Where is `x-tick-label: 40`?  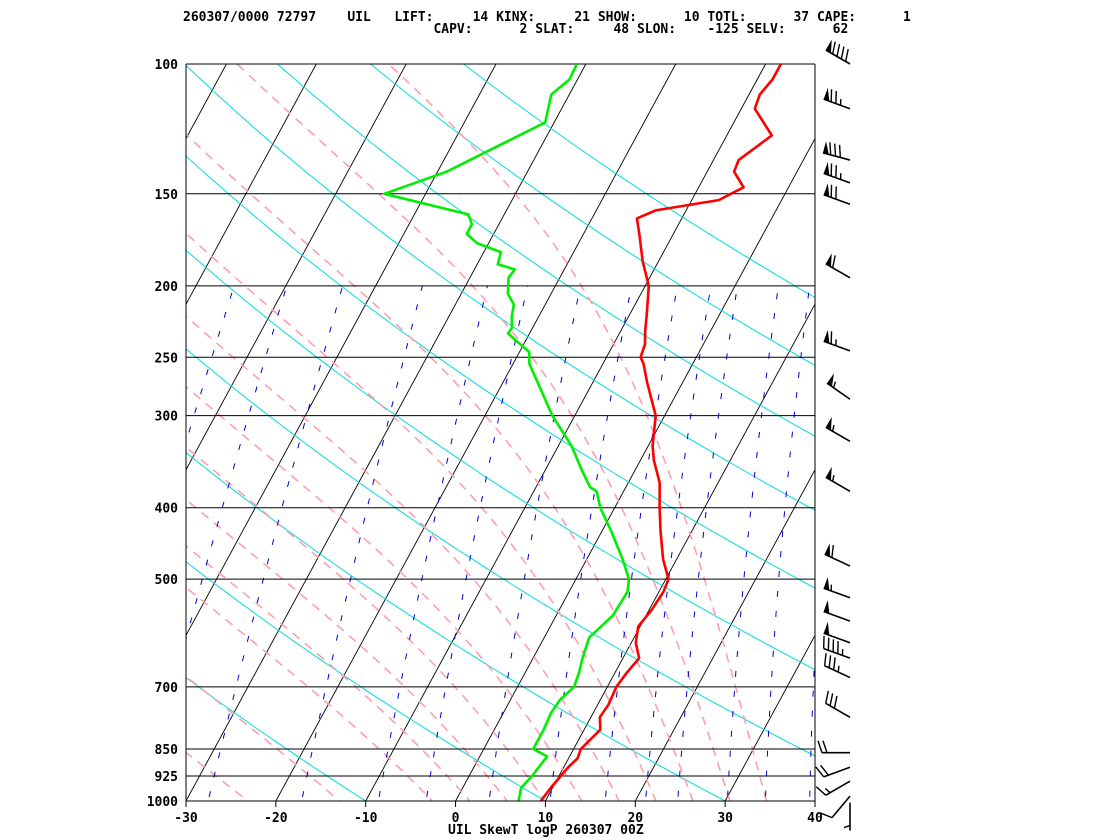
x-tick-label: 40 is located at coordinates (815, 818).